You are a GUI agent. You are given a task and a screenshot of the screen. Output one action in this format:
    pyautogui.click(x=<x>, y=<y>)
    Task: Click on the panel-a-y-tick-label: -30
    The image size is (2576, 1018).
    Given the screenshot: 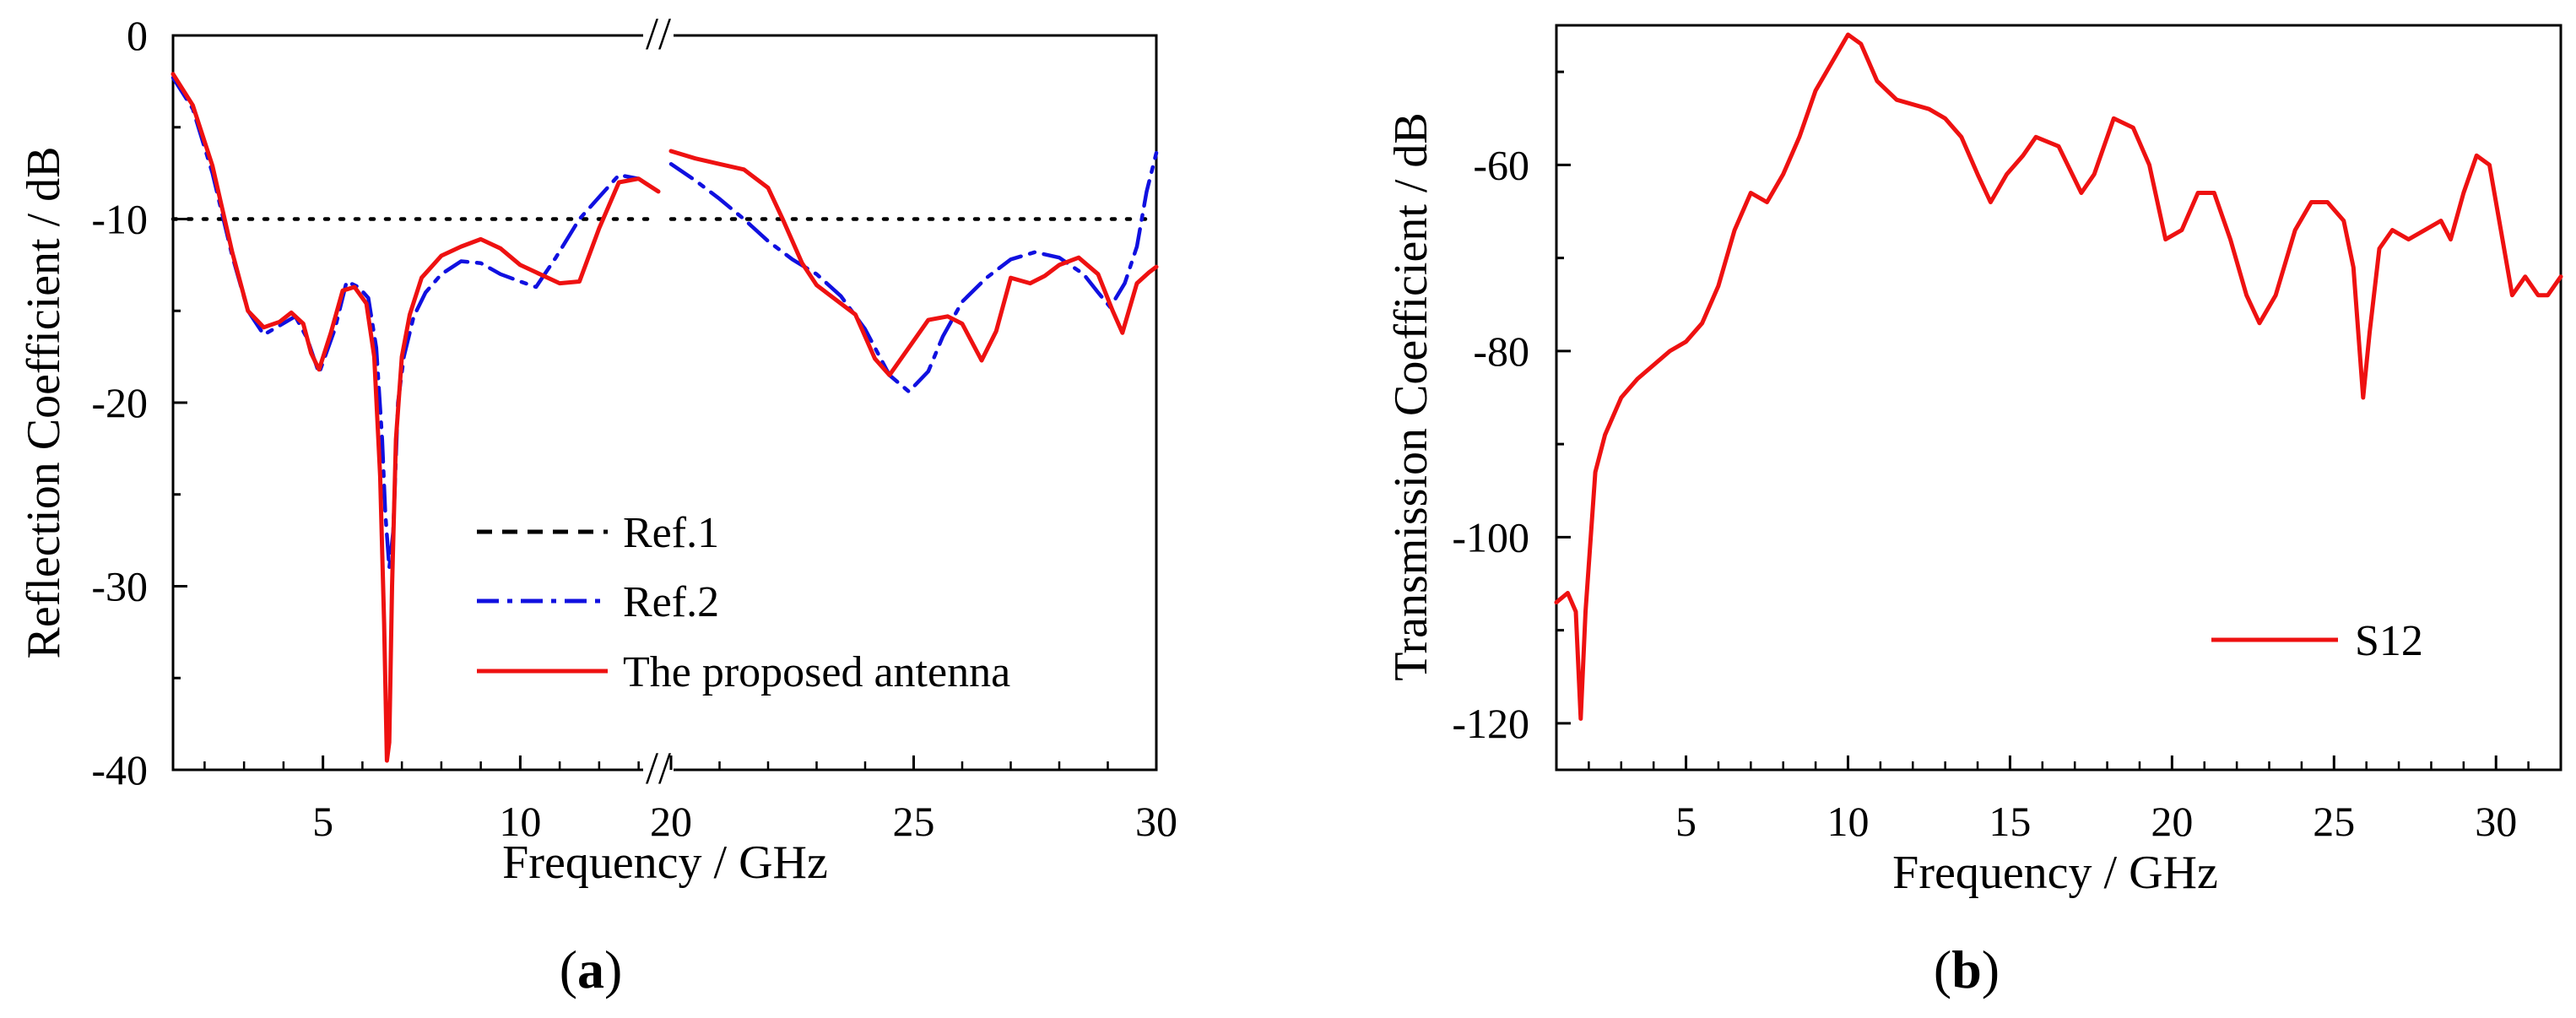 What is the action you would take?
    pyautogui.click(x=120, y=586)
    